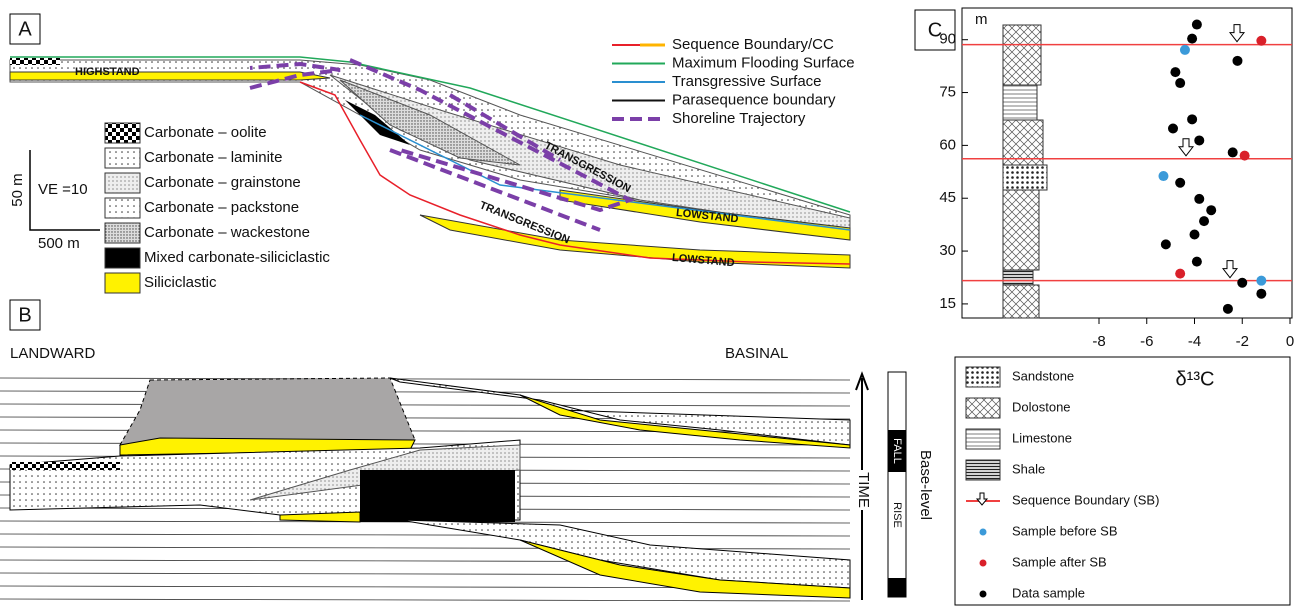 Image resolution: width=1306 pixels, height=608 pixels. I want to click on panel-label: C, so click(935, 30).